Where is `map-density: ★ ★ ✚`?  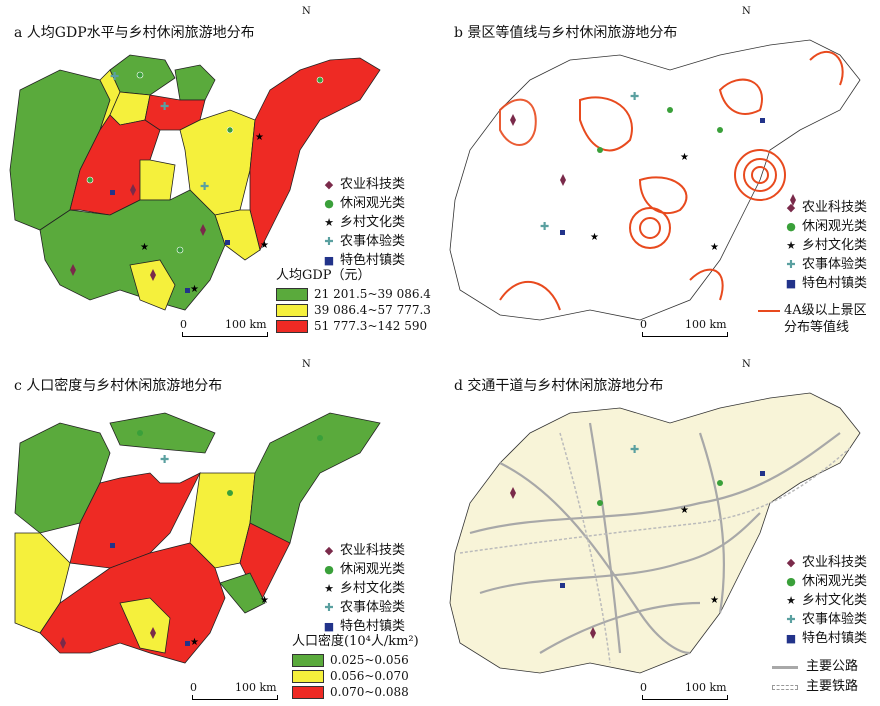
map-density: ★ ★ ✚ is located at coordinates (197, 538).